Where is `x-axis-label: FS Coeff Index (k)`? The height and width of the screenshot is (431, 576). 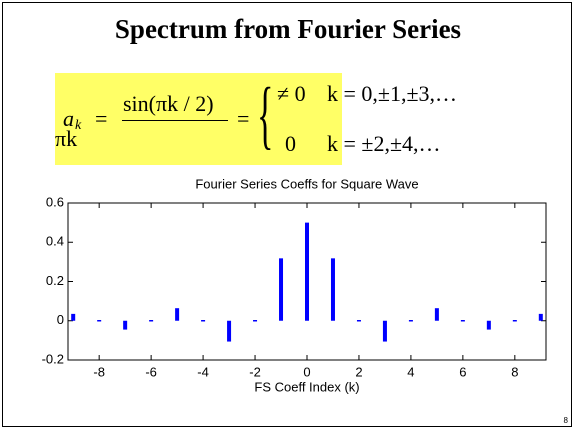
x-axis-label: FS Coeff Index (k) is located at coordinates (306, 386).